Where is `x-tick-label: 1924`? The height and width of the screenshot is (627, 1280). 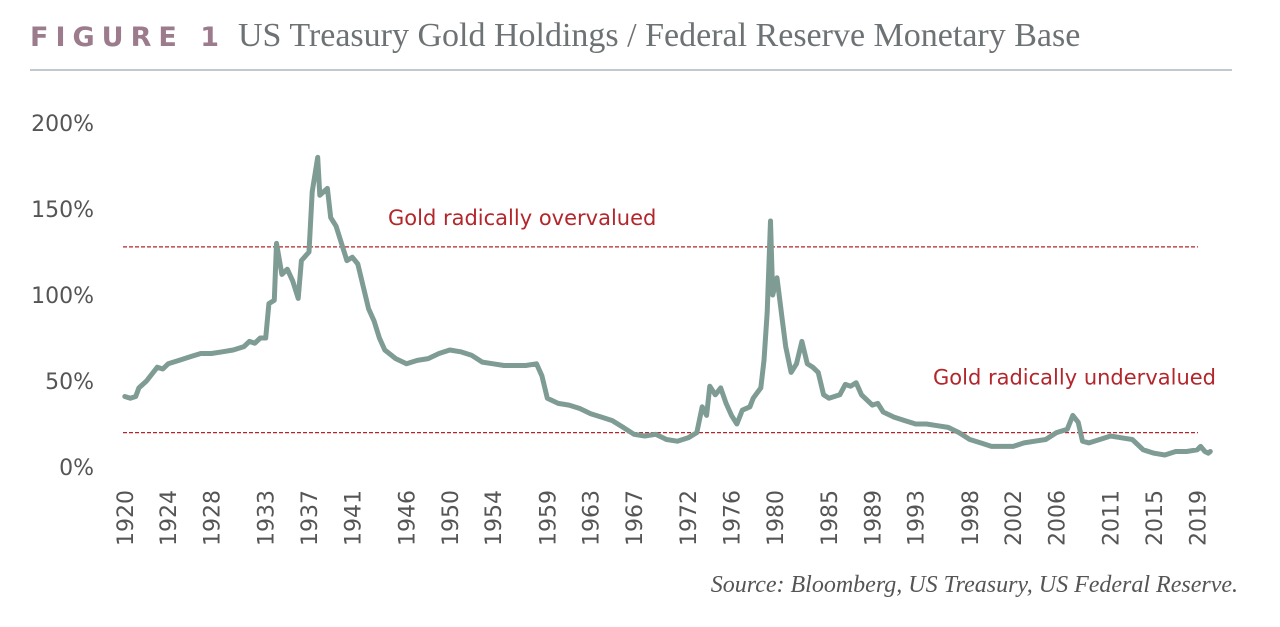 x-tick-label: 1924 is located at coordinates (169, 518).